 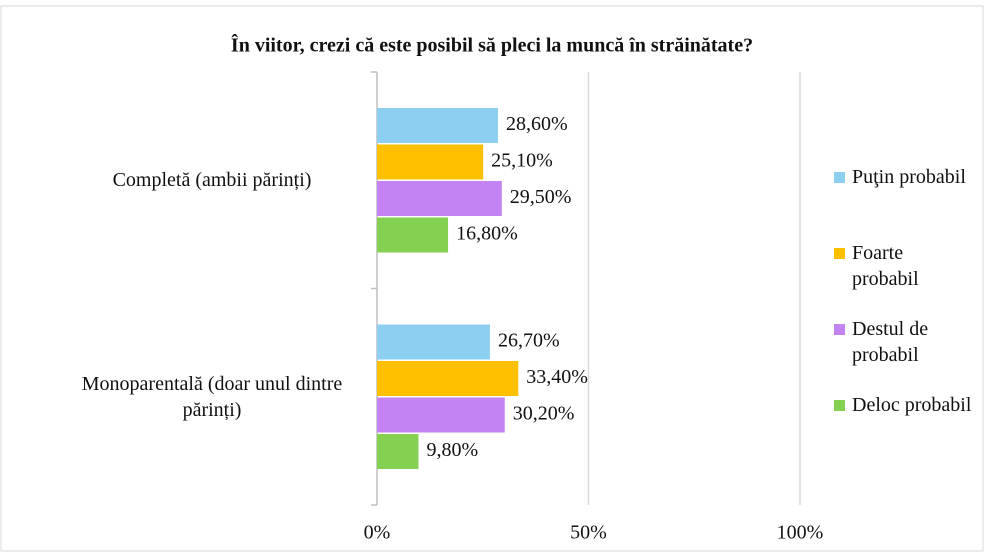 What do you see at coordinates (452, 450) in the screenshot?
I see `data-label: 9,80%` at bounding box center [452, 450].